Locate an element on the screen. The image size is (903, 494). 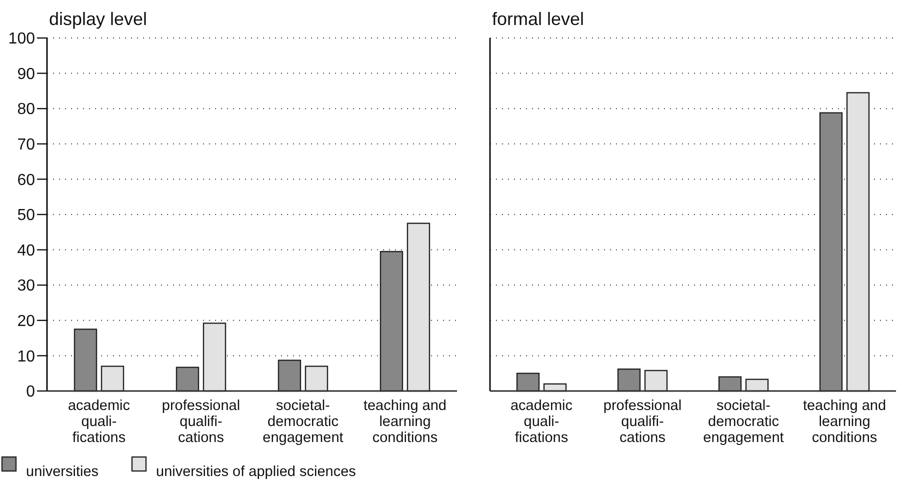
y-tick-label: 80 is located at coordinates (26, 109).